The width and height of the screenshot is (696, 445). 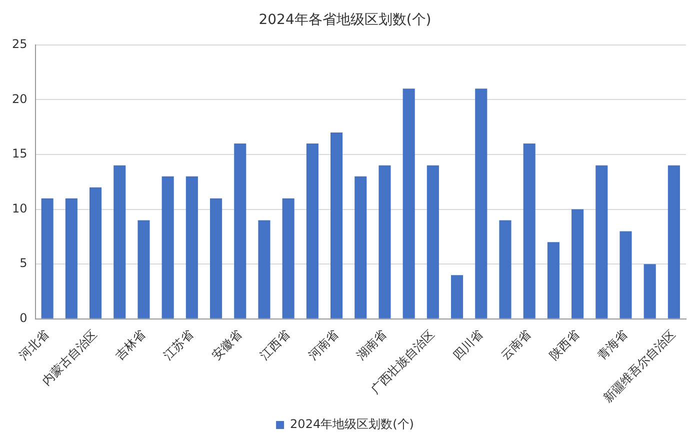 I want to click on y-tick-label: 10, so click(x=20, y=208).